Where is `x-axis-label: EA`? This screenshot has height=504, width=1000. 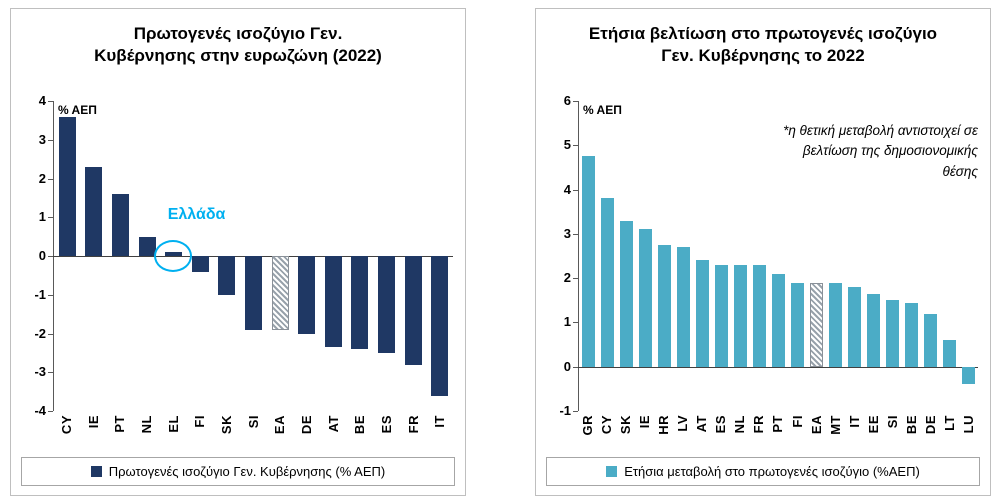 x-axis-label: EA is located at coordinates (280, 425).